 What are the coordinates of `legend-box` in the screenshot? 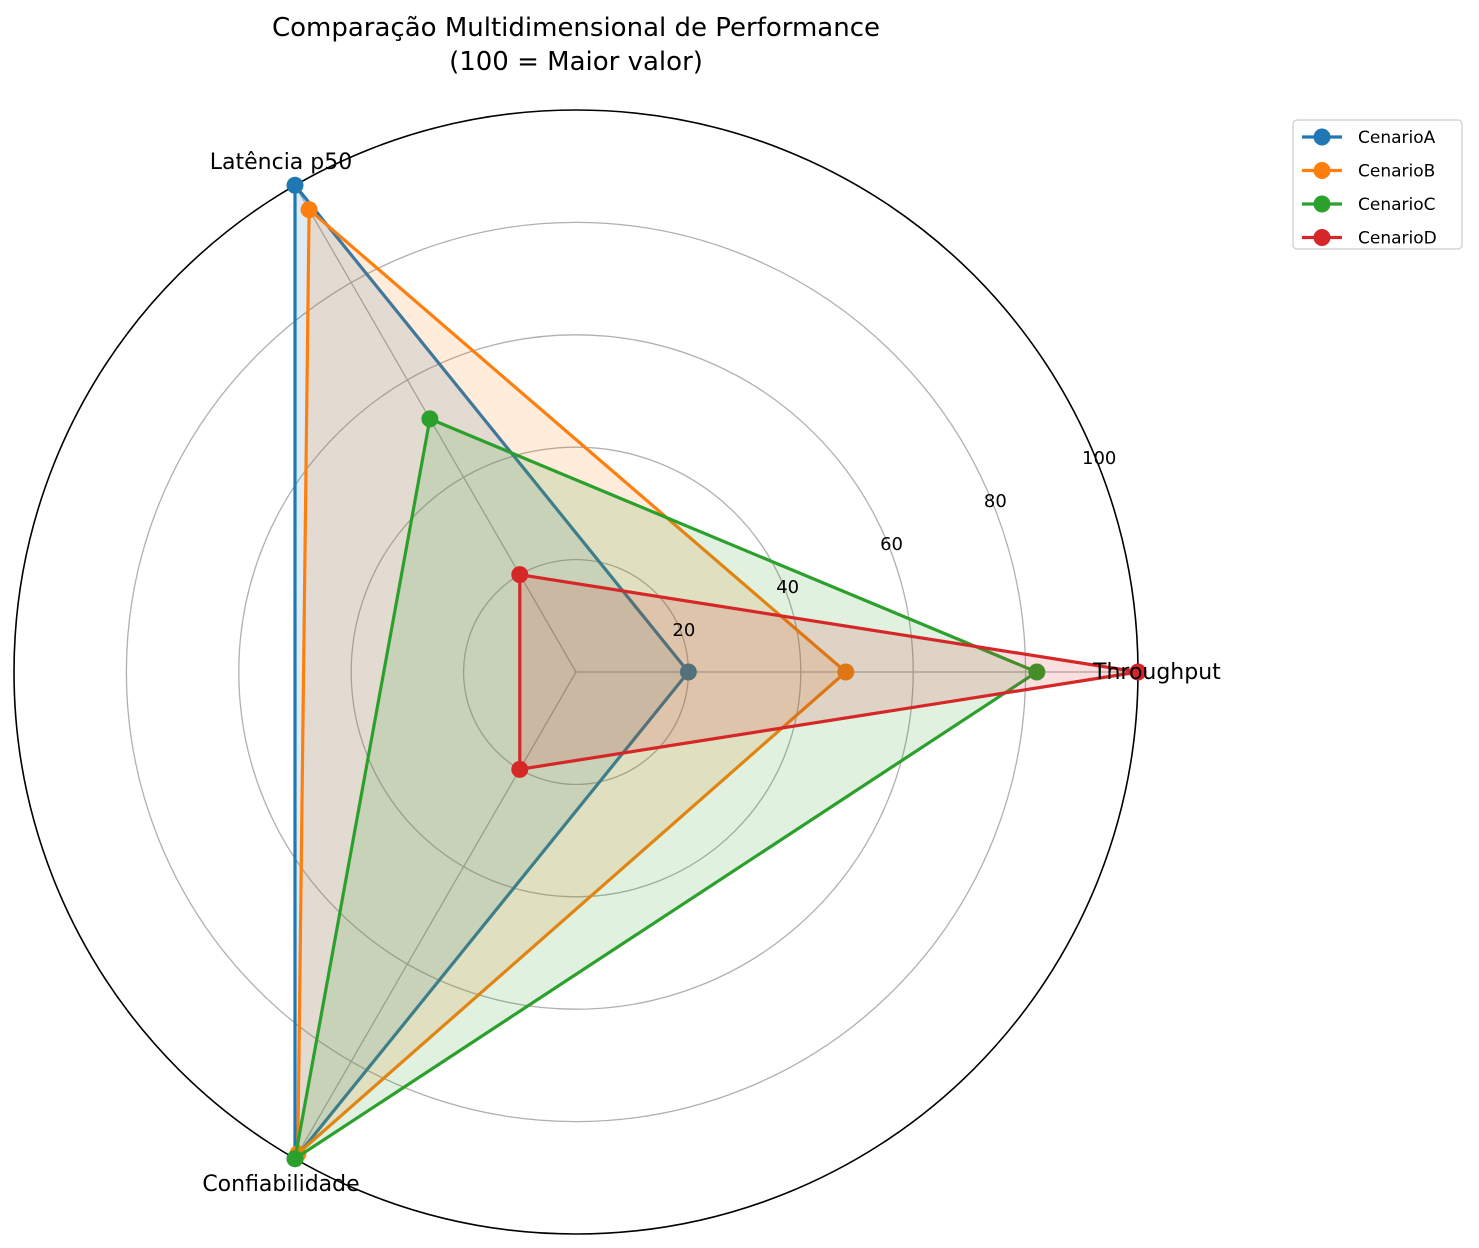 It's located at (1377, 184).